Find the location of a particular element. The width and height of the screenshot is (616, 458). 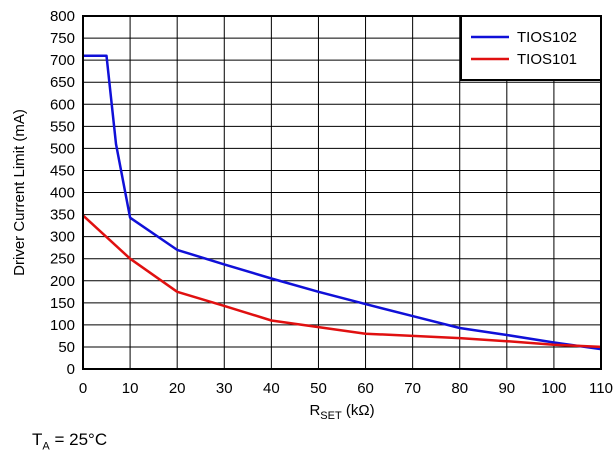

x-axis-title: RSET (kΩ) is located at coordinates (341, 412).